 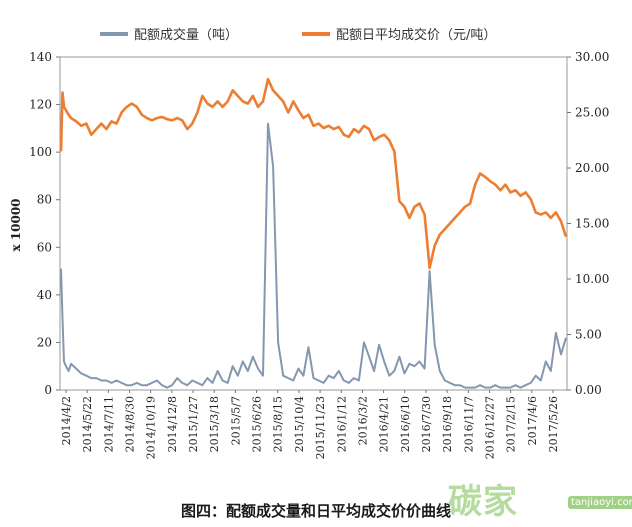 I want to click on x-tick-label: 2015/11/23, so click(x=320, y=427).